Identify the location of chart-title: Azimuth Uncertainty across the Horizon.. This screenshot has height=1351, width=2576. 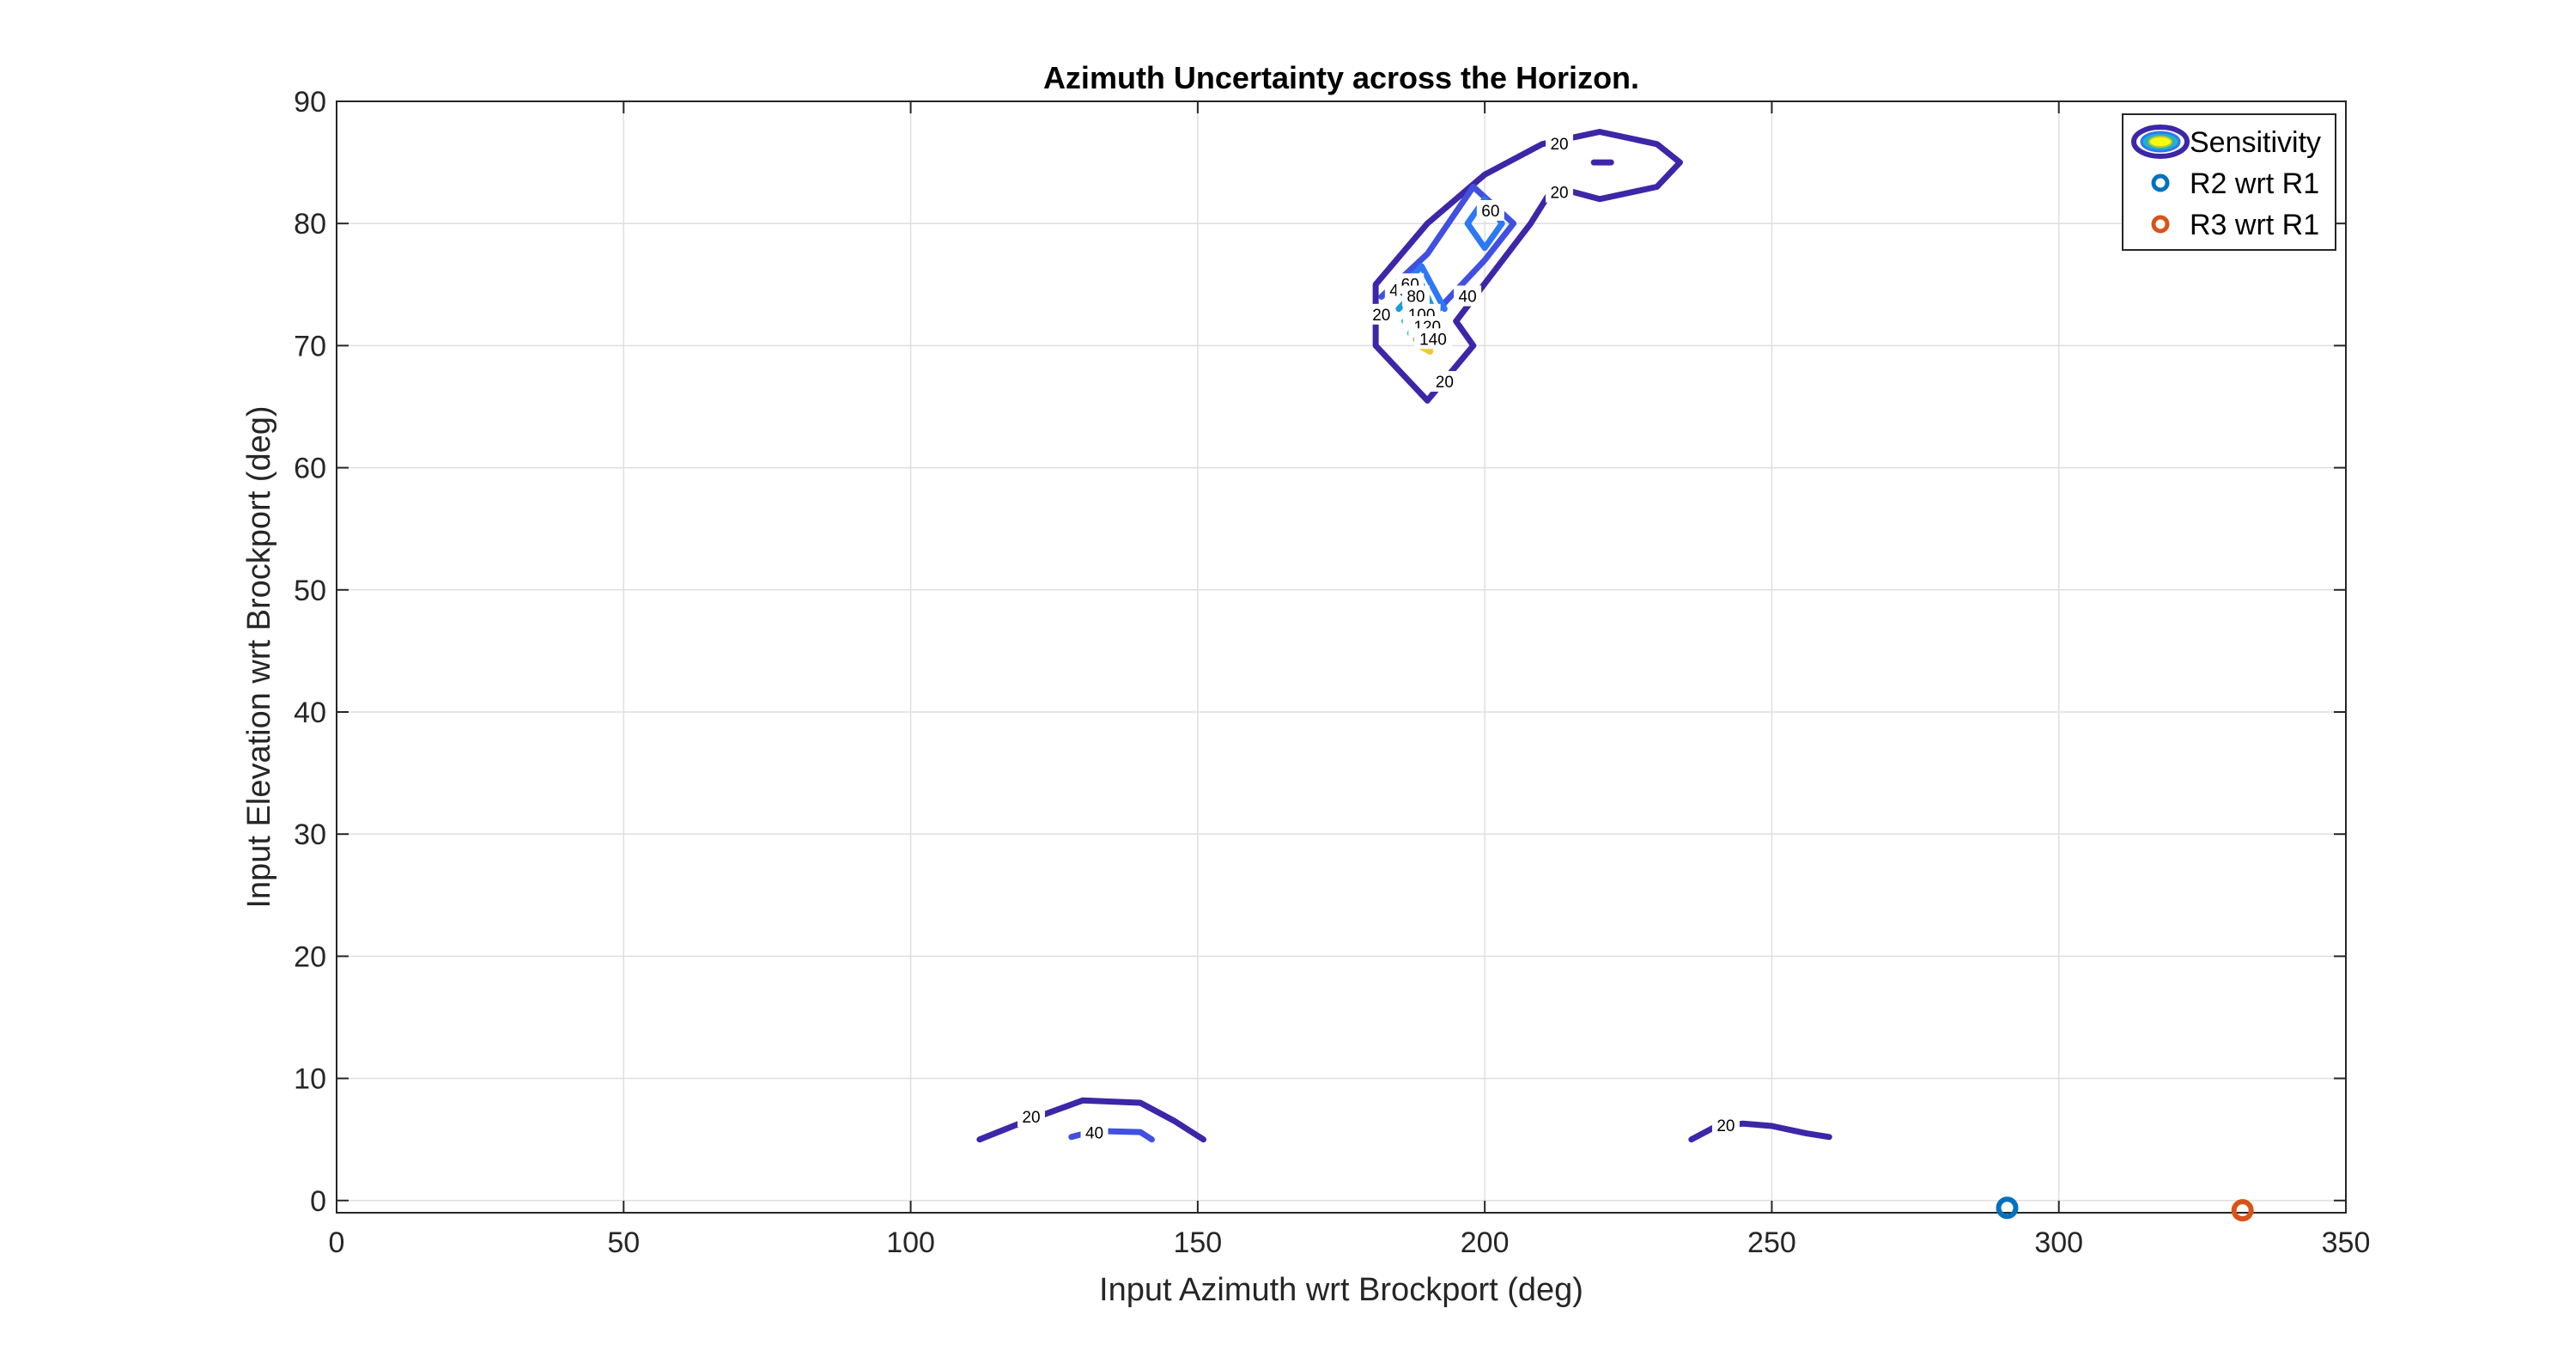
(1341, 77).